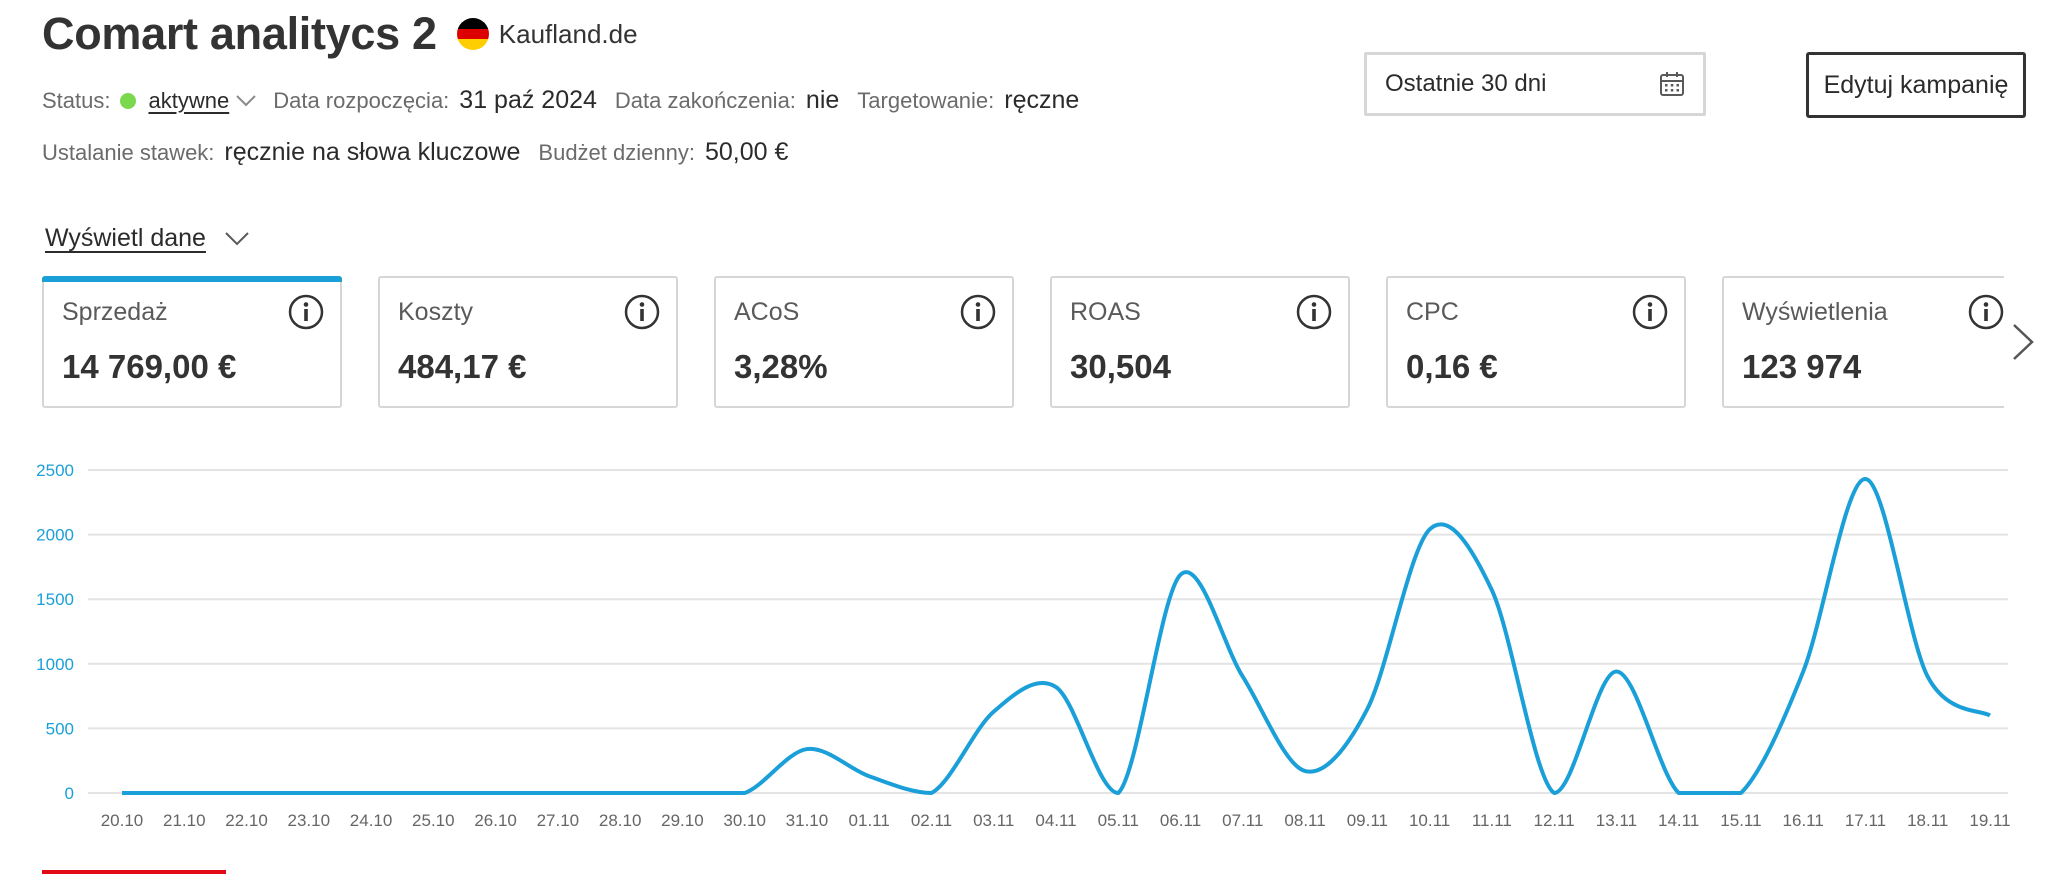 The image size is (2048, 876). I want to click on status-dropdown: aktywne, so click(189, 100).